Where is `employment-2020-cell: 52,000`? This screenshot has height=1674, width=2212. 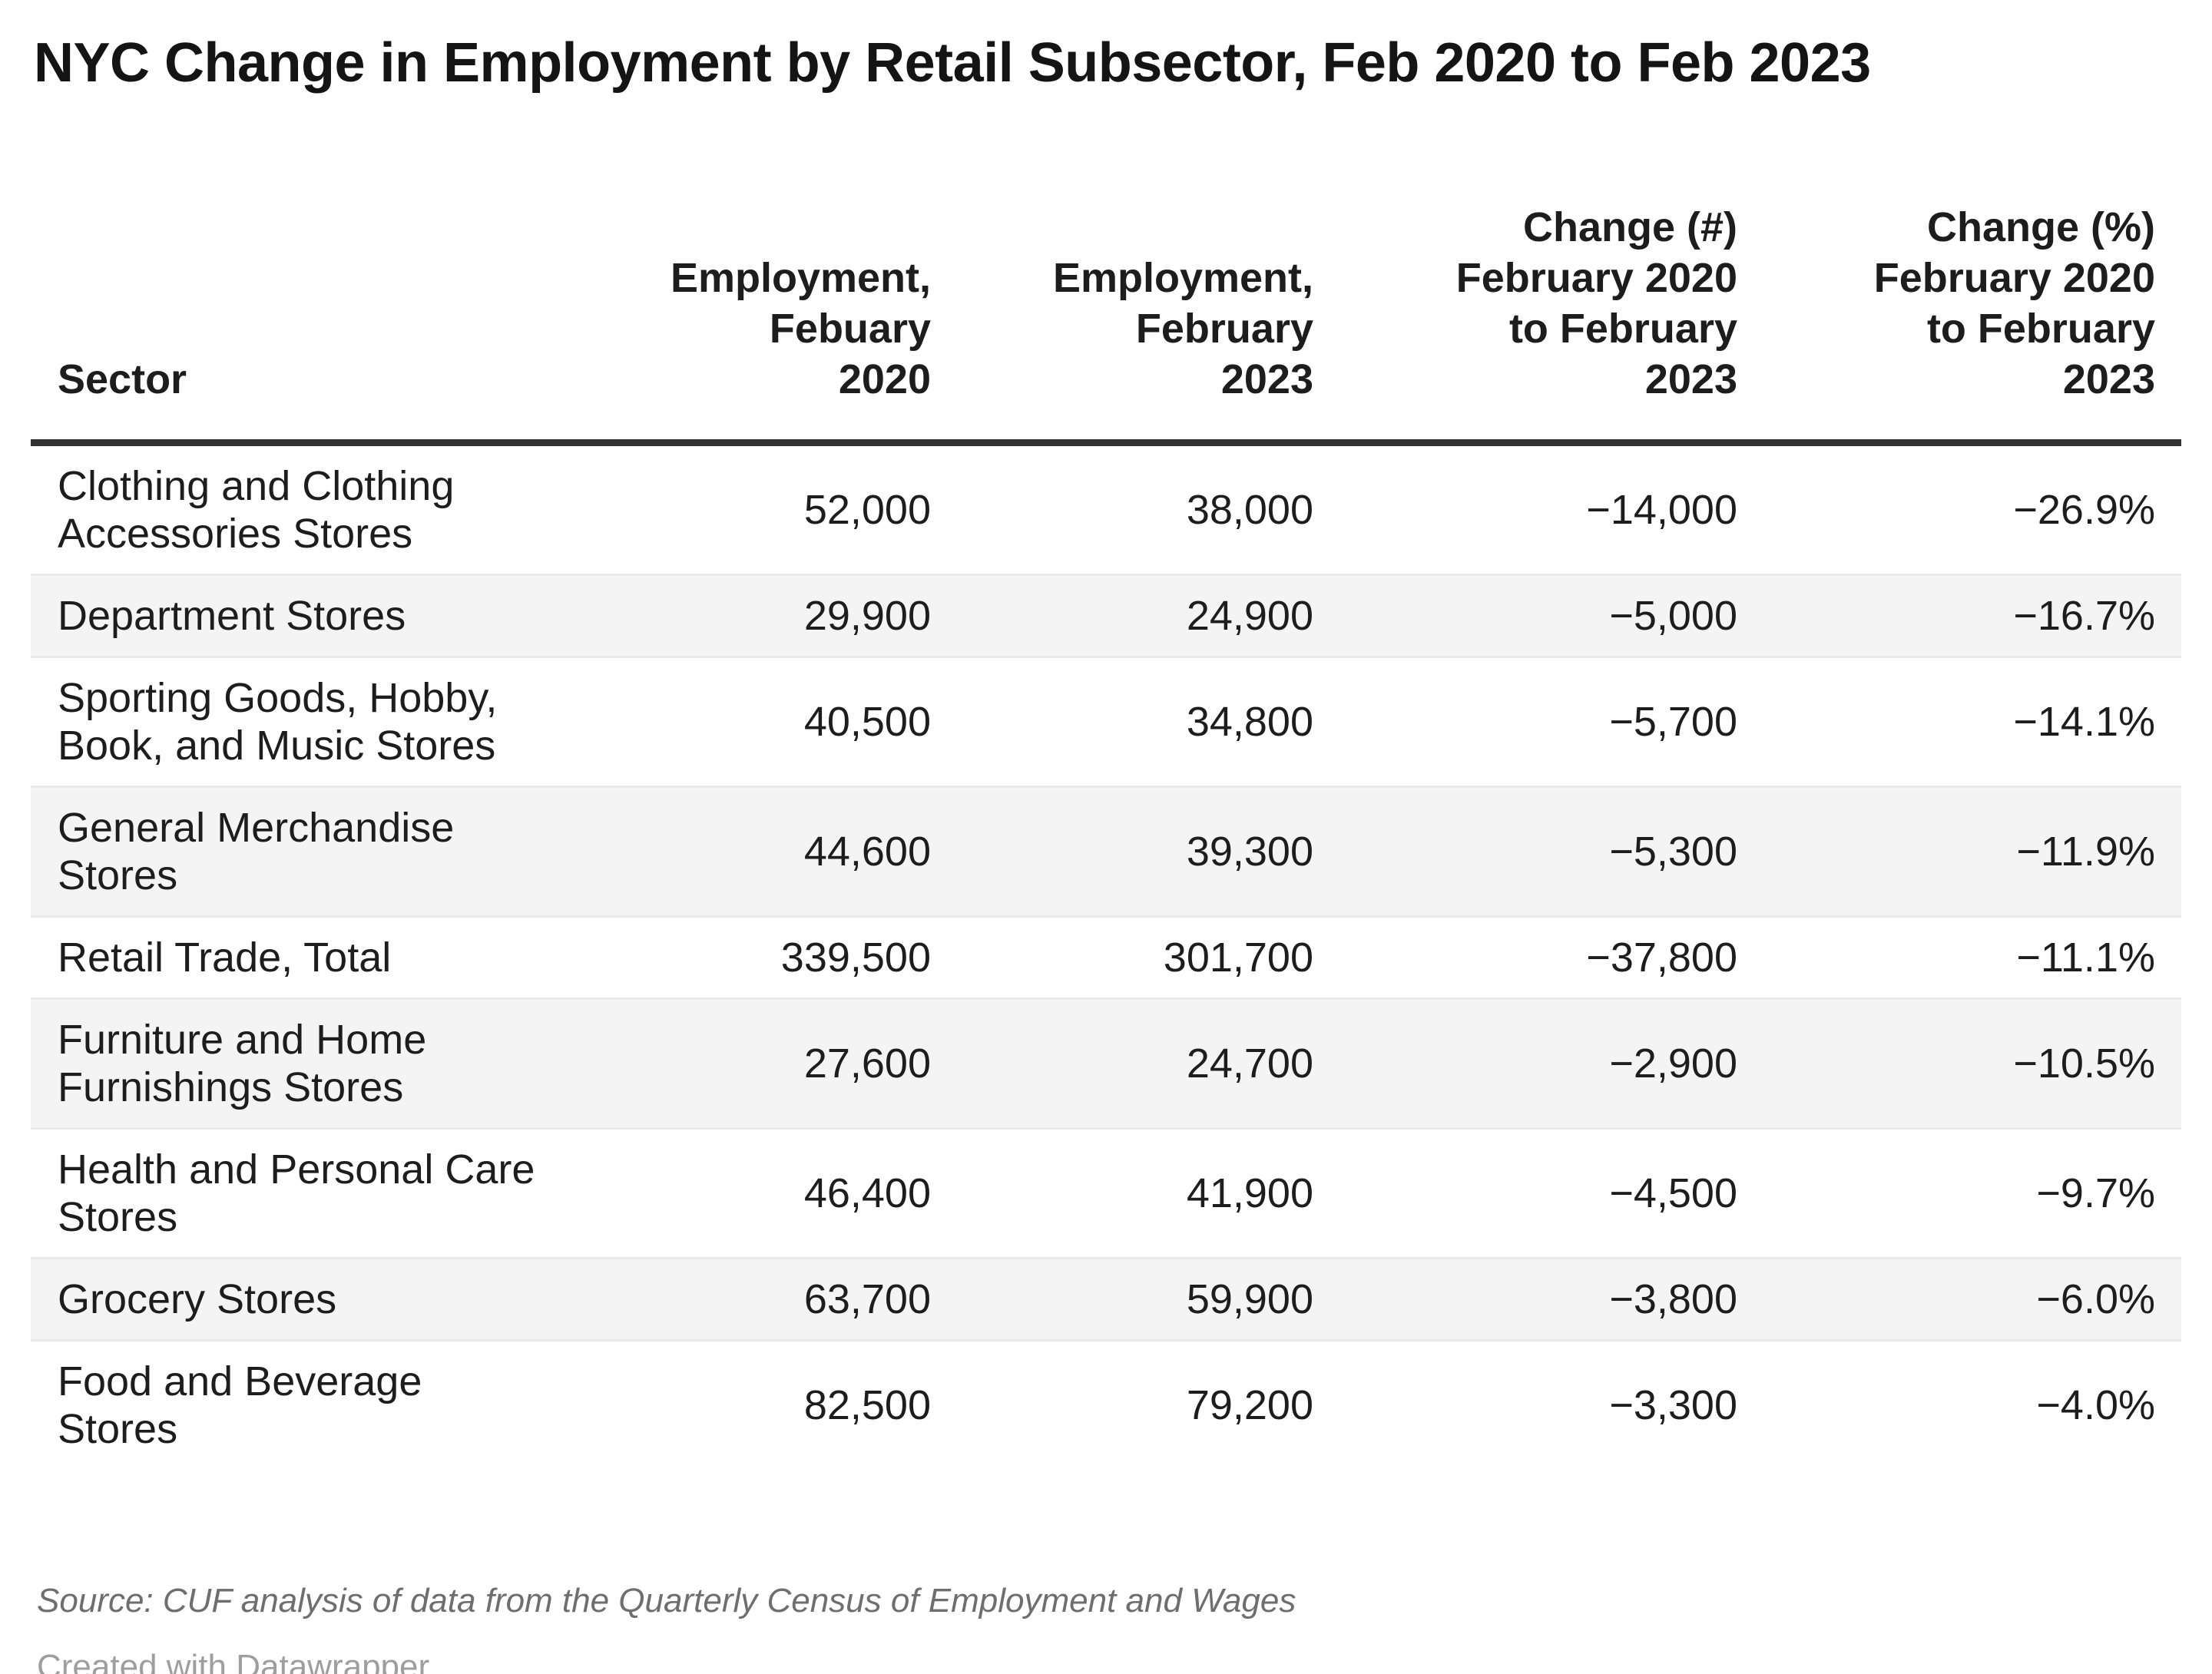
employment-2020-cell: 52,000 is located at coordinates (867, 510).